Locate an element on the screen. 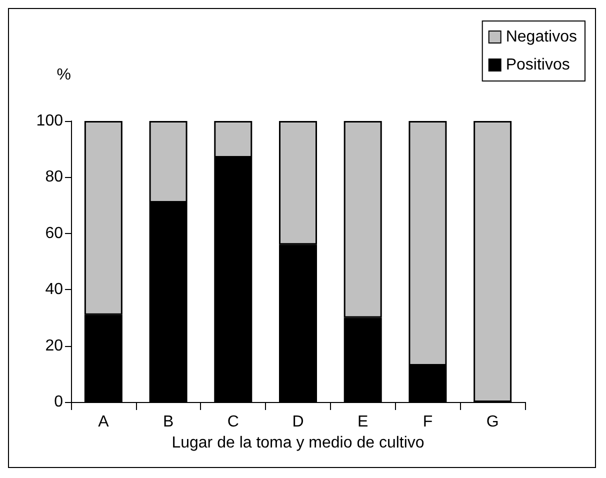 The width and height of the screenshot is (606, 478). y-axis-title: % is located at coordinates (63, 75).